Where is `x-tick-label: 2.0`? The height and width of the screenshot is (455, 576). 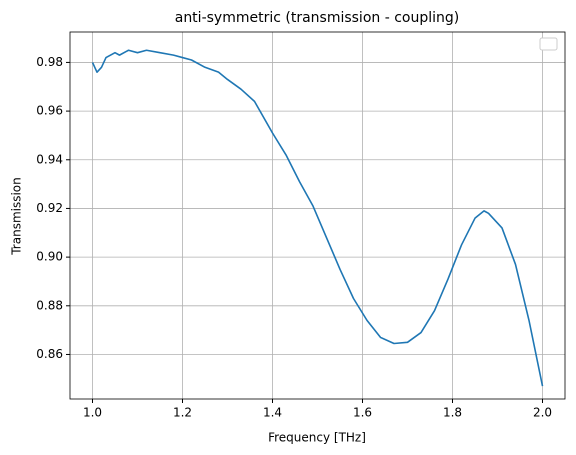
x-tick-label: 2.0 is located at coordinates (542, 413).